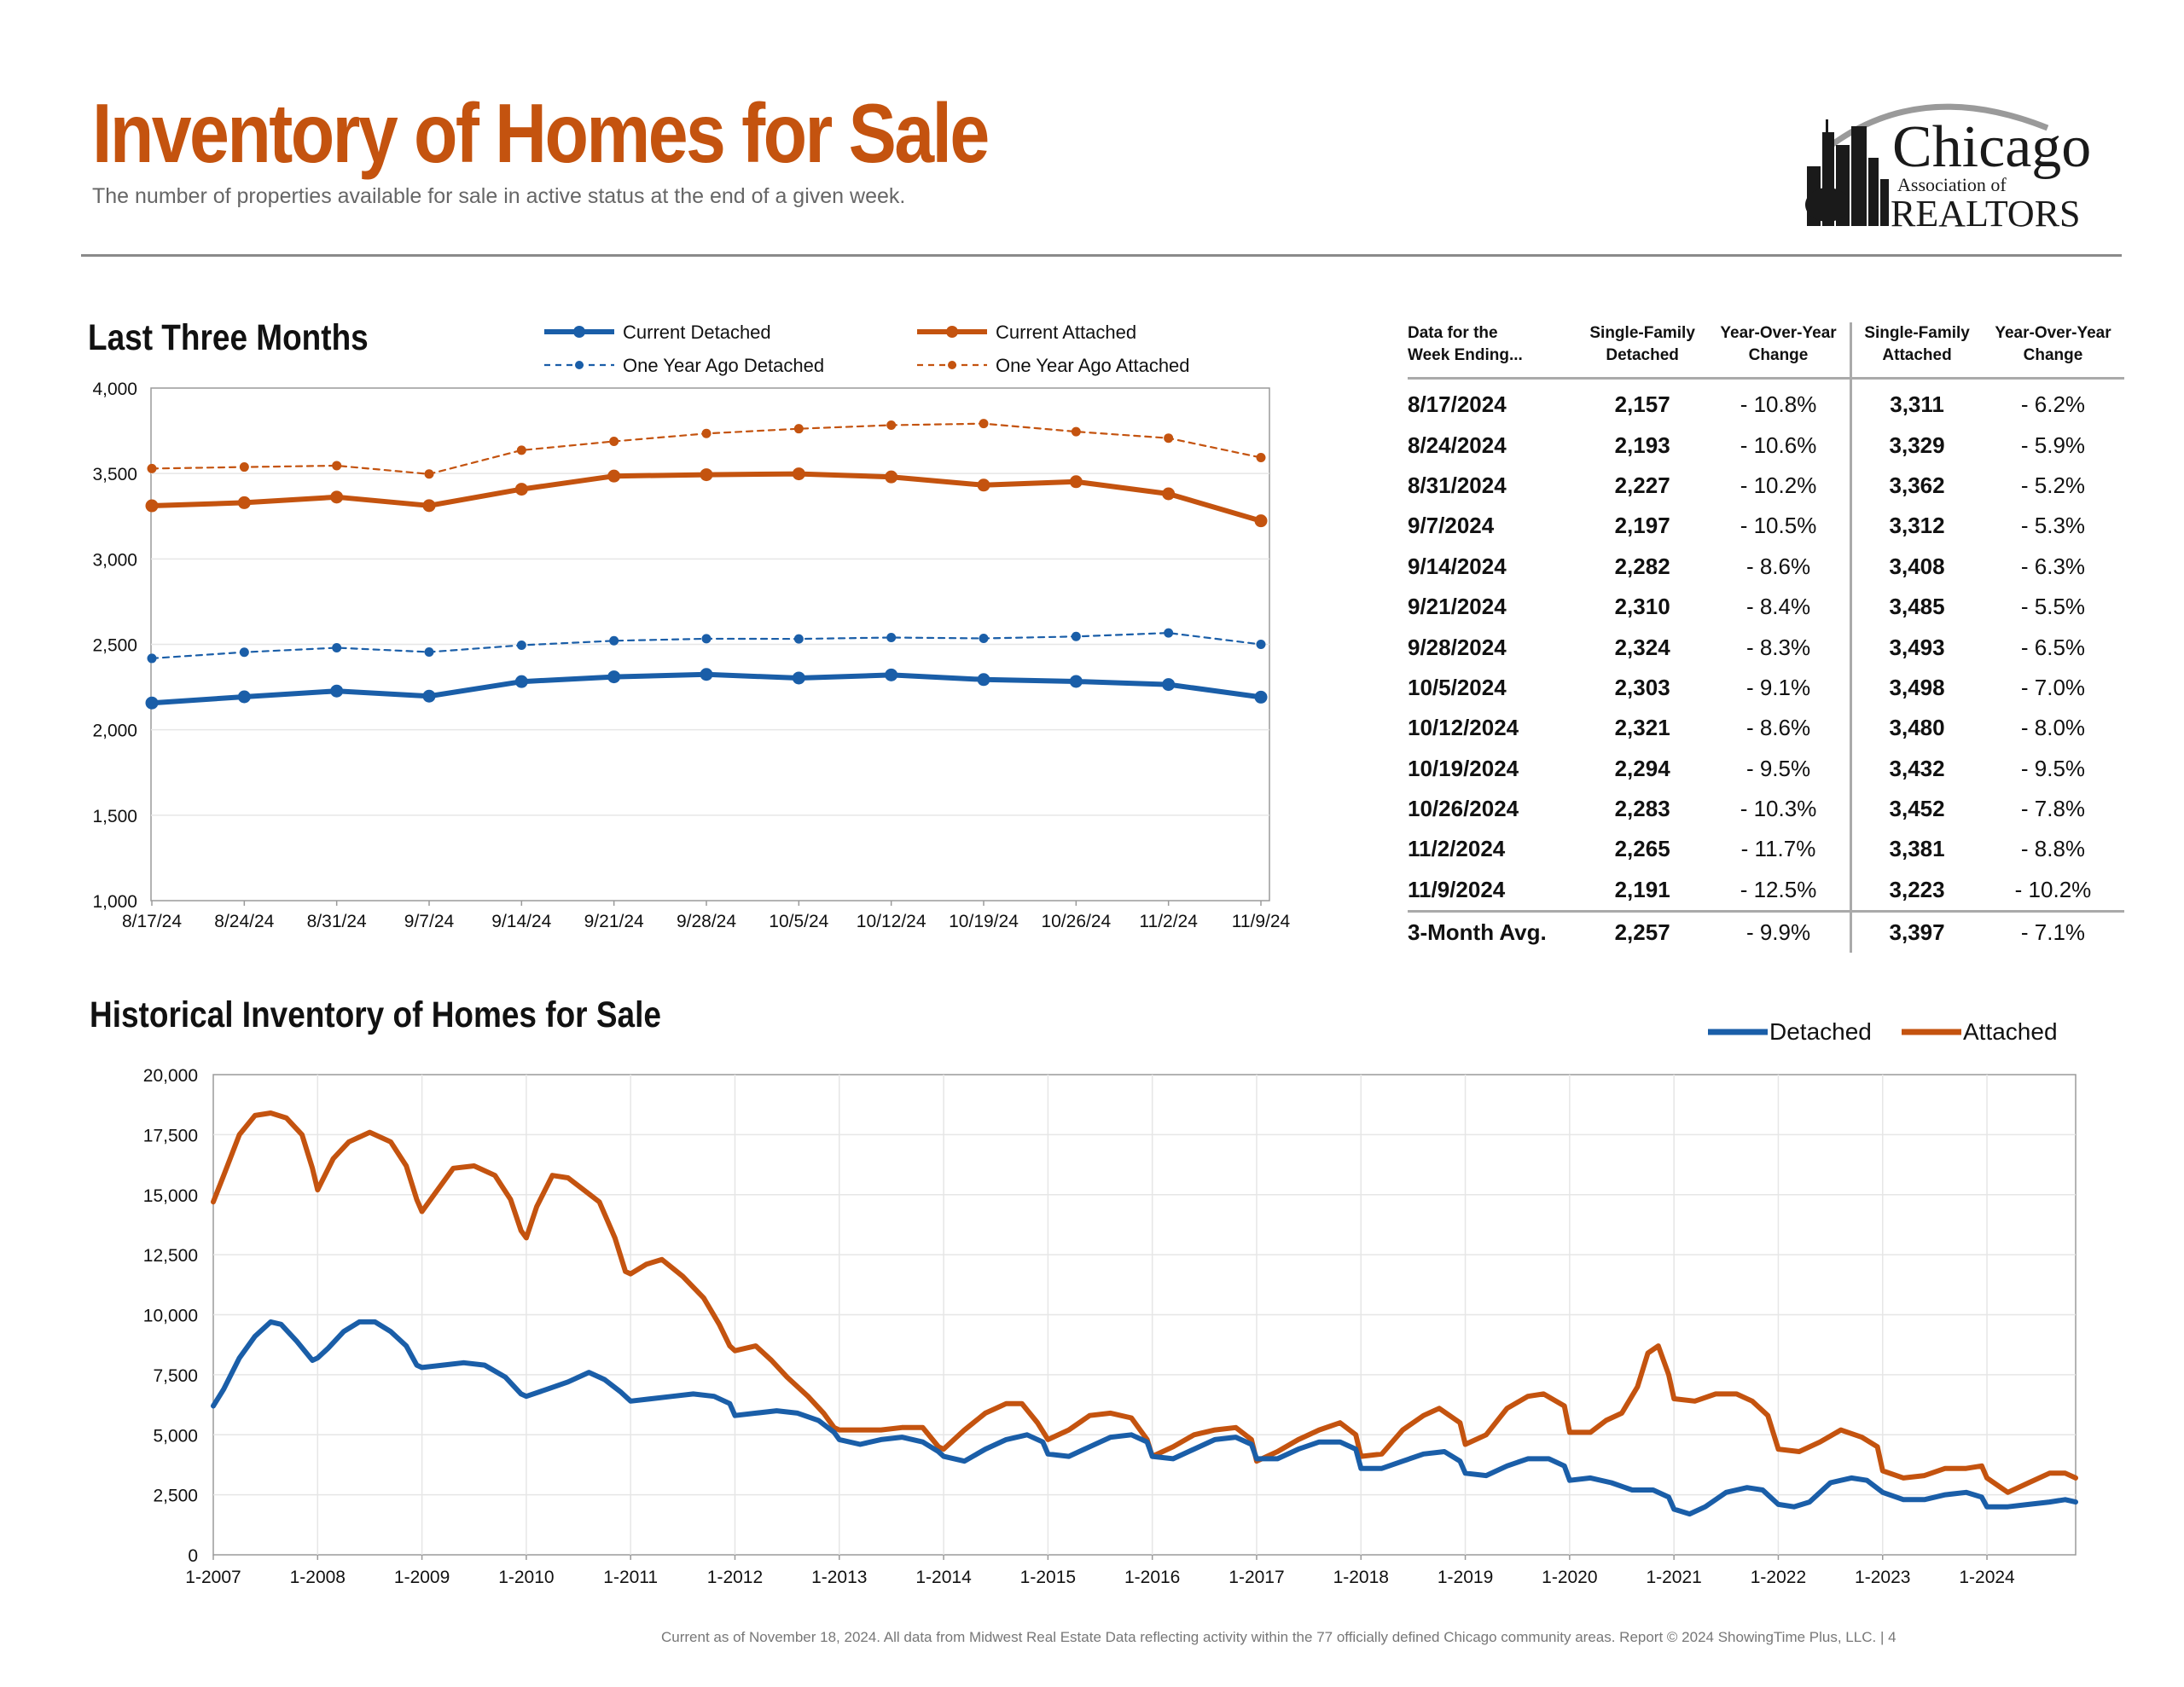  Describe the element at coordinates (541, 133) in the screenshot. I see `page-title: Inventory of Homes for Sale` at that location.